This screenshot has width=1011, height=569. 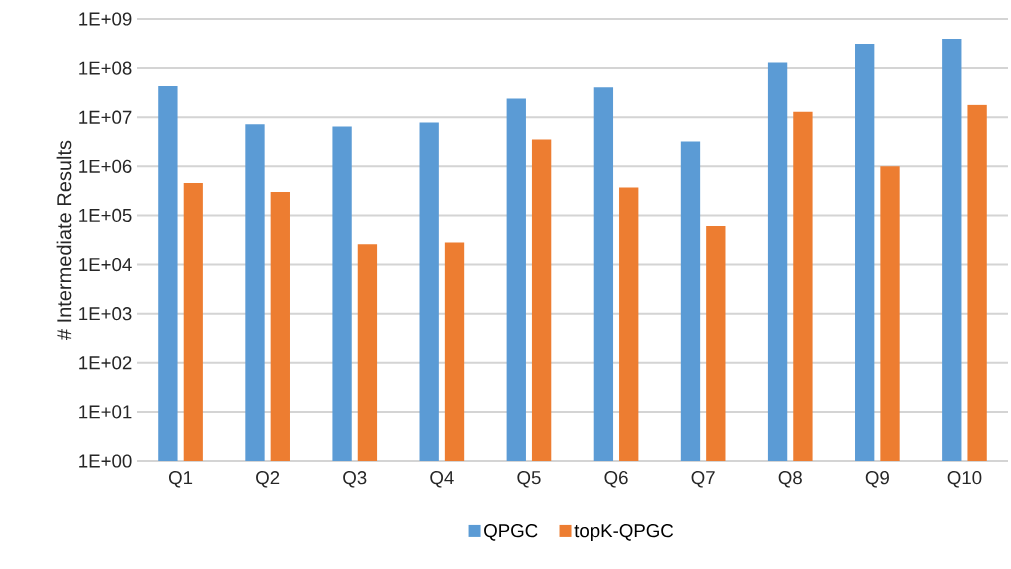 What do you see at coordinates (624, 532) in the screenshot?
I see `legend-label: topK-QPGC` at bounding box center [624, 532].